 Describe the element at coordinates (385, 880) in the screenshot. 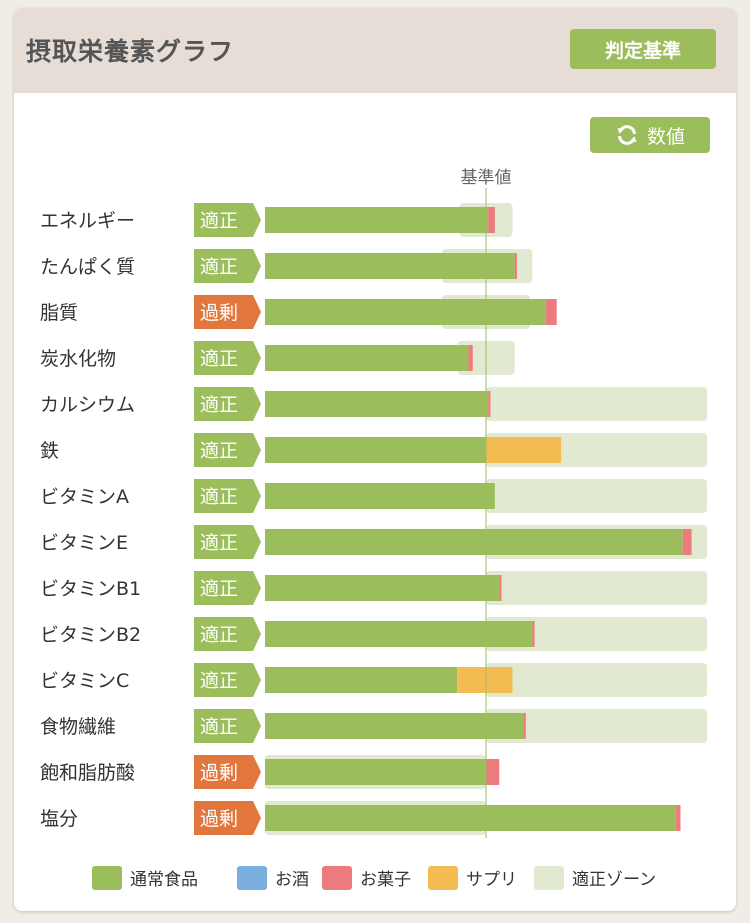

I see `legend-label: お菓子` at that location.